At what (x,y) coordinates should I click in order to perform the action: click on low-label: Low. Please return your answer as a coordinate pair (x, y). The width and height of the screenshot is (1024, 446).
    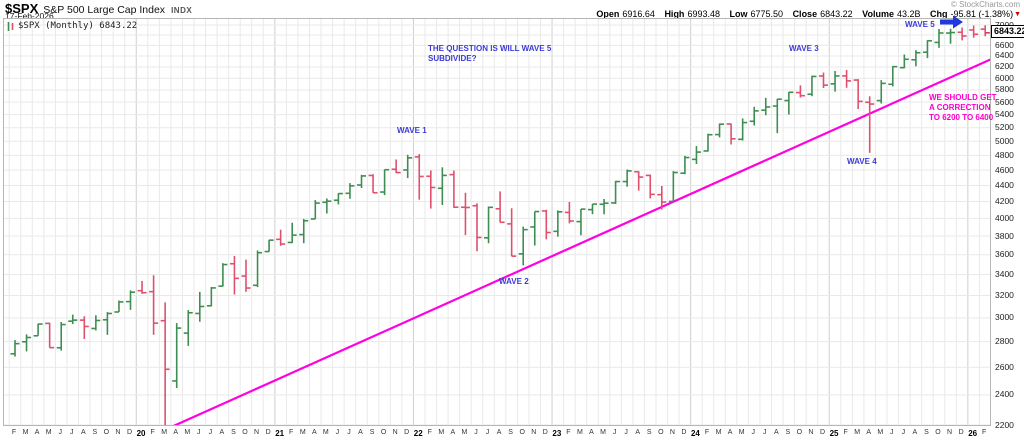
    Looking at the image, I should click on (738, 14).